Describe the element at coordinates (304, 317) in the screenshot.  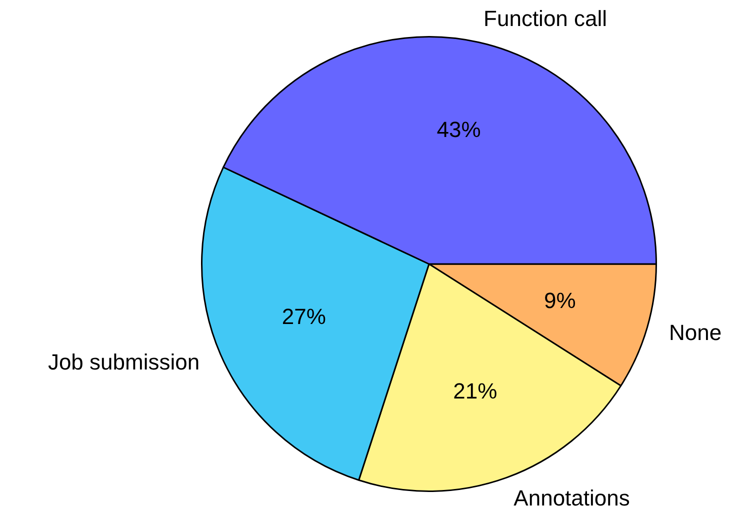
I see `data-label: 27%` at that location.